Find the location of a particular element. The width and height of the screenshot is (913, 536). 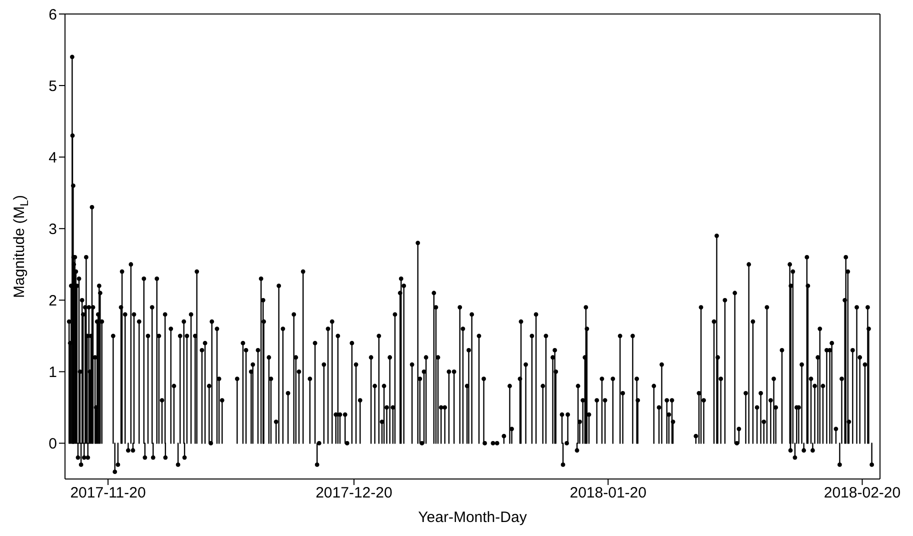

x-tick-label: 2018-01-20 is located at coordinates (608, 493).